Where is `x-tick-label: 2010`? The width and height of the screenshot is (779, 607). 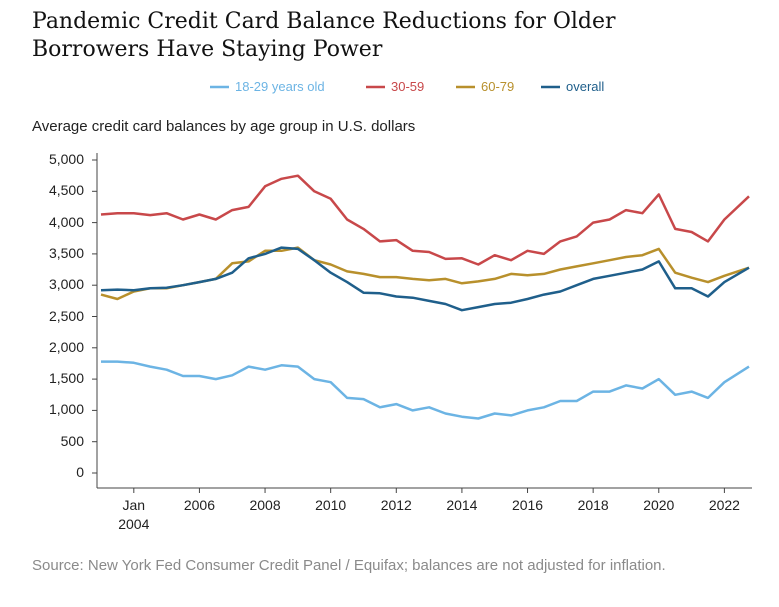 x-tick-label: 2010 is located at coordinates (331, 505).